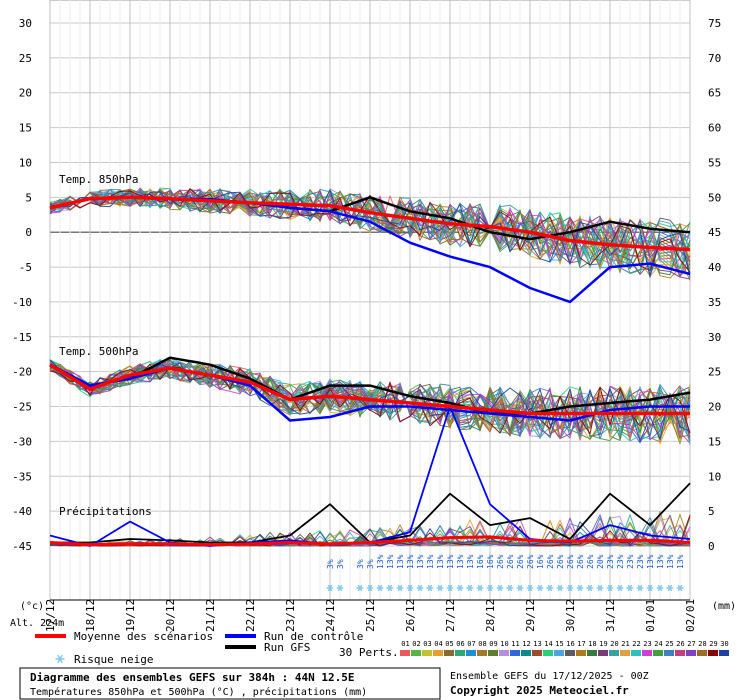 The height and width of the screenshot is (700, 740). What do you see at coordinates (515, 644) in the screenshot?
I see `pert-number: 11` at bounding box center [515, 644].